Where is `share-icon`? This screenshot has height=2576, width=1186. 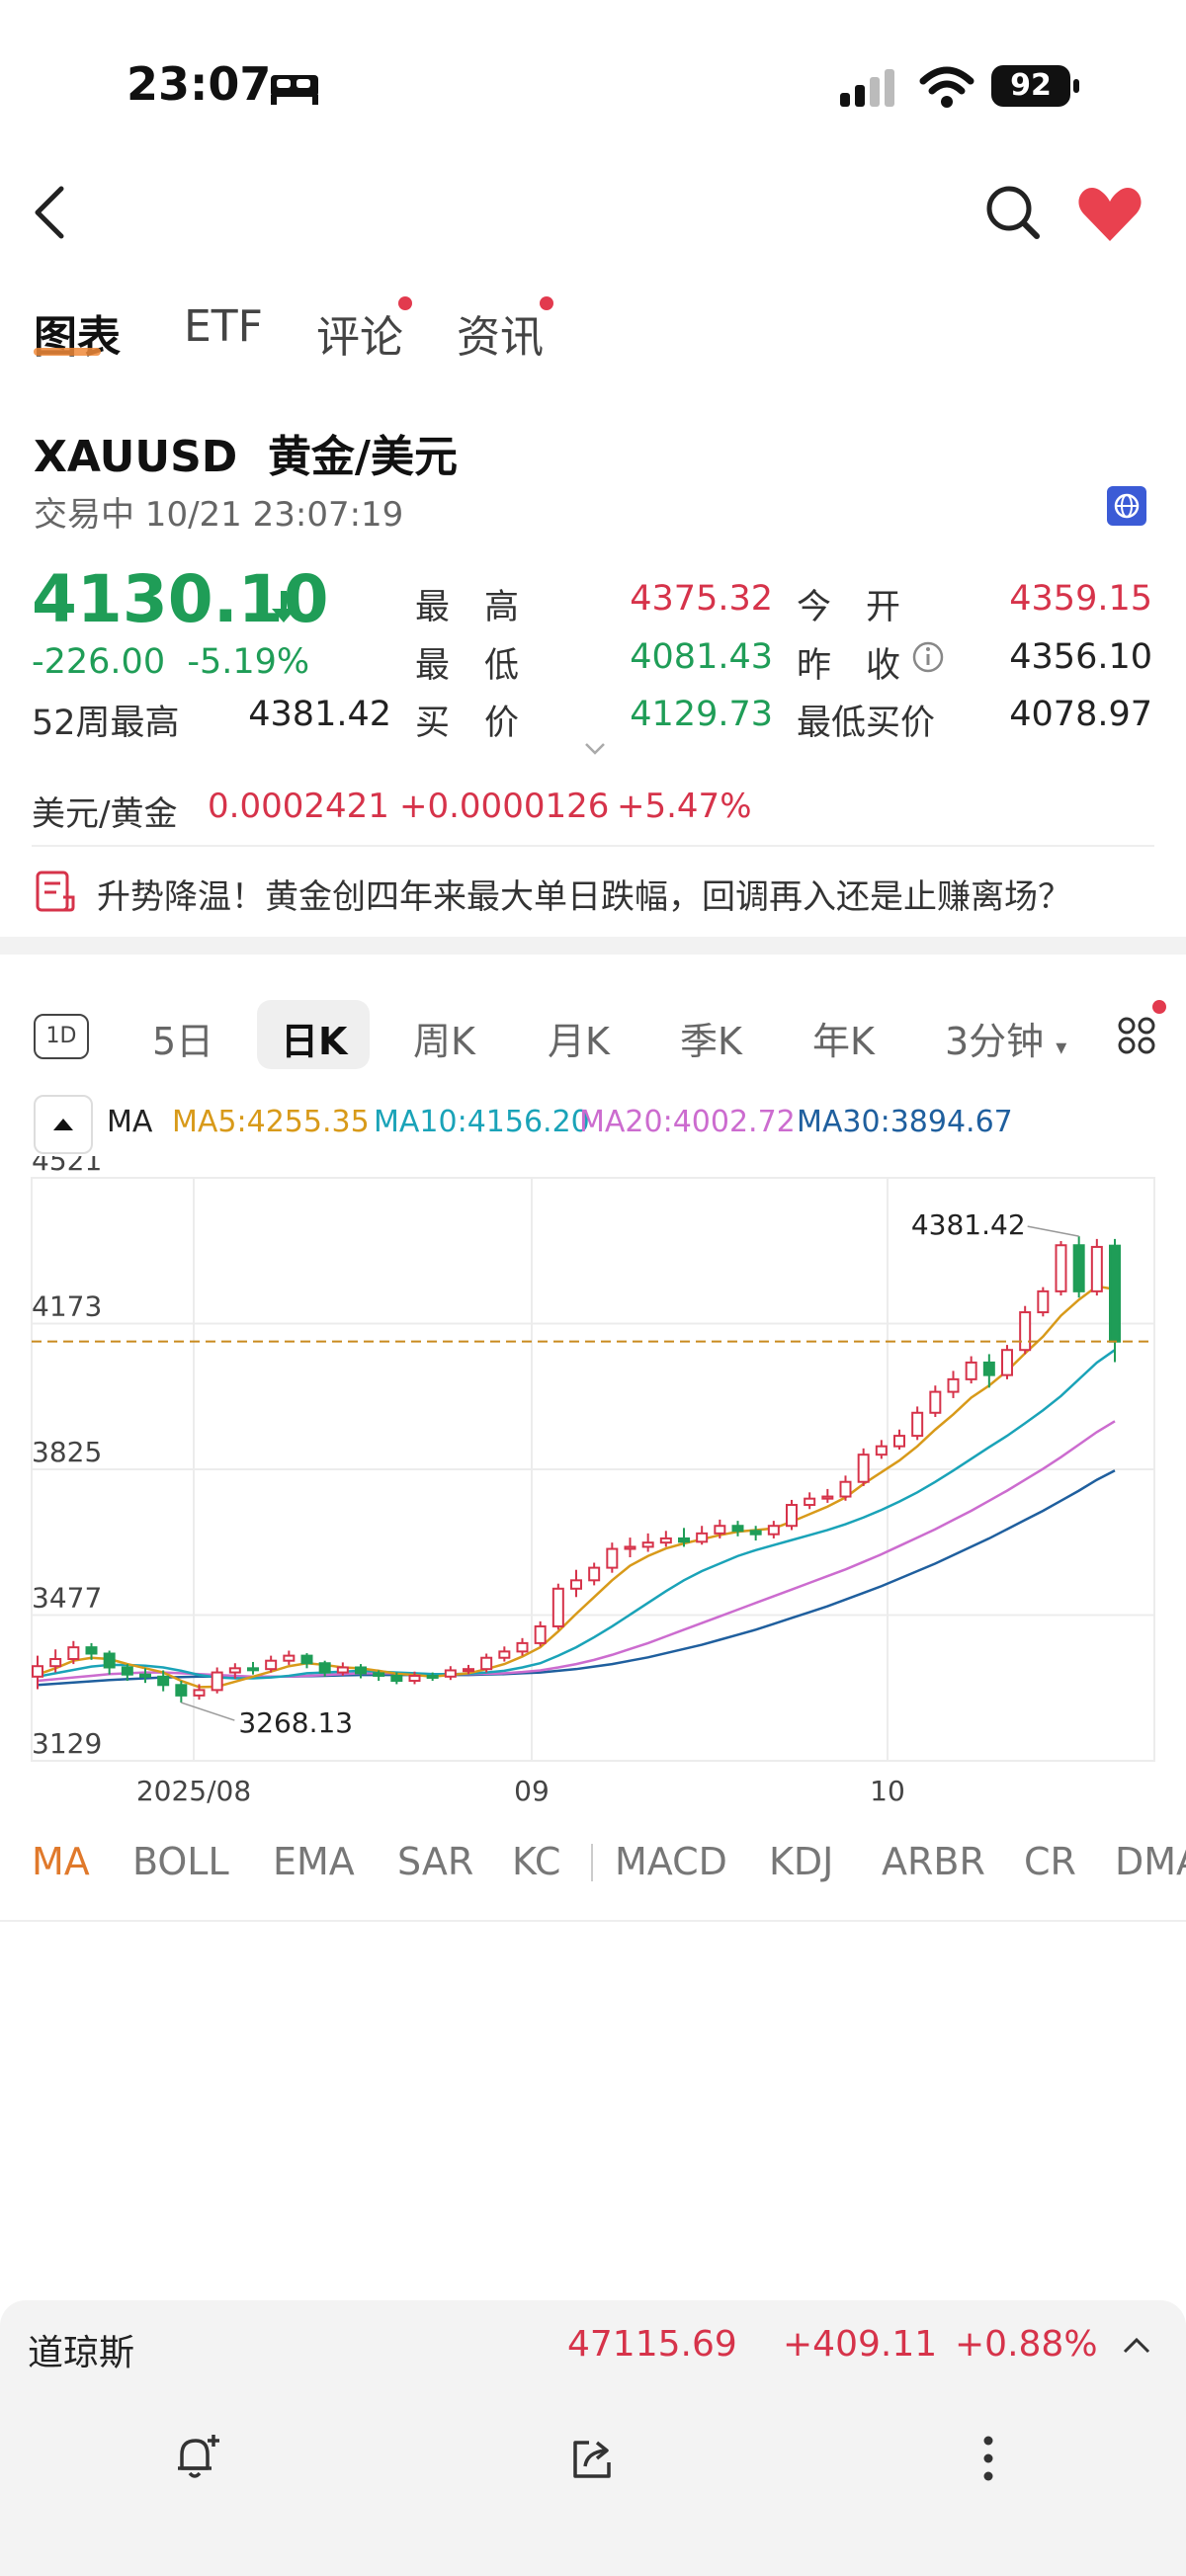
share-icon is located at coordinates (592, 2459).